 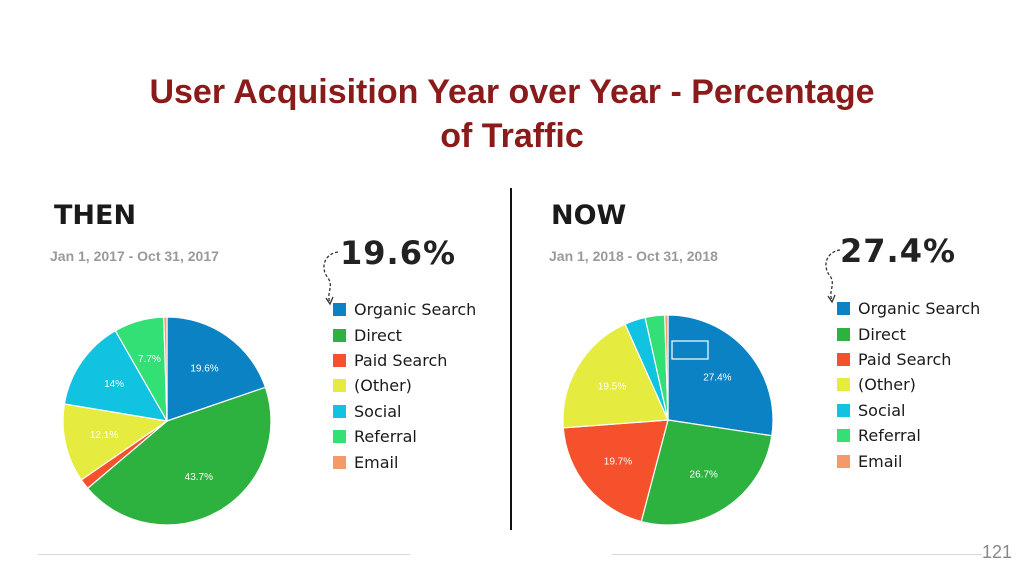 What do you see at coordinates (199, 477) in the screenshot?
I see `pie-data-label-direct: 43.7%` at bounding box center [199, 477].